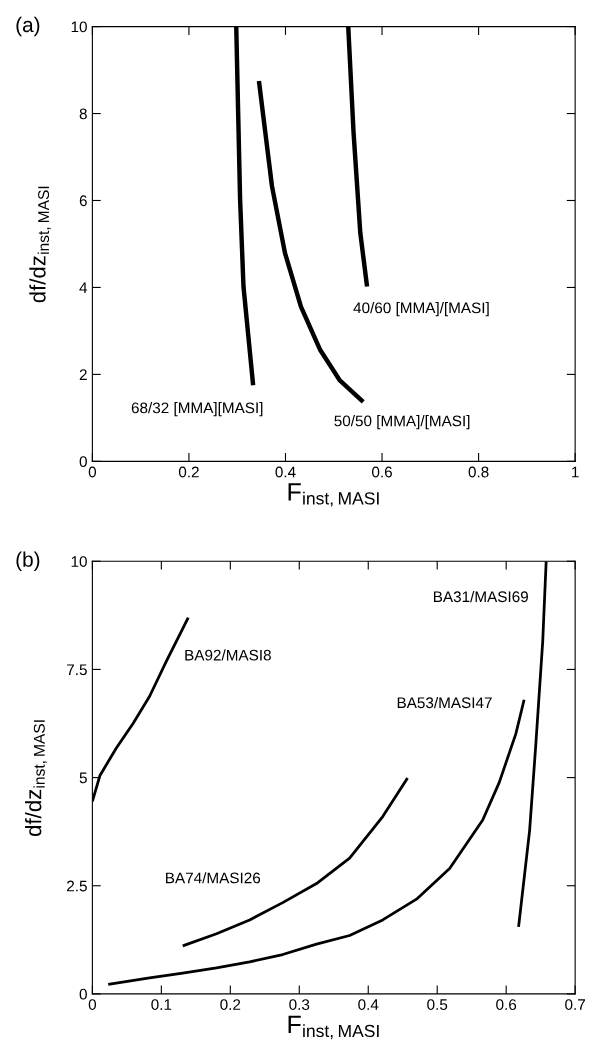  Describe the element at coordinates (83, 201) in the screenshot. I see `y-tick-label: 6` at that location.